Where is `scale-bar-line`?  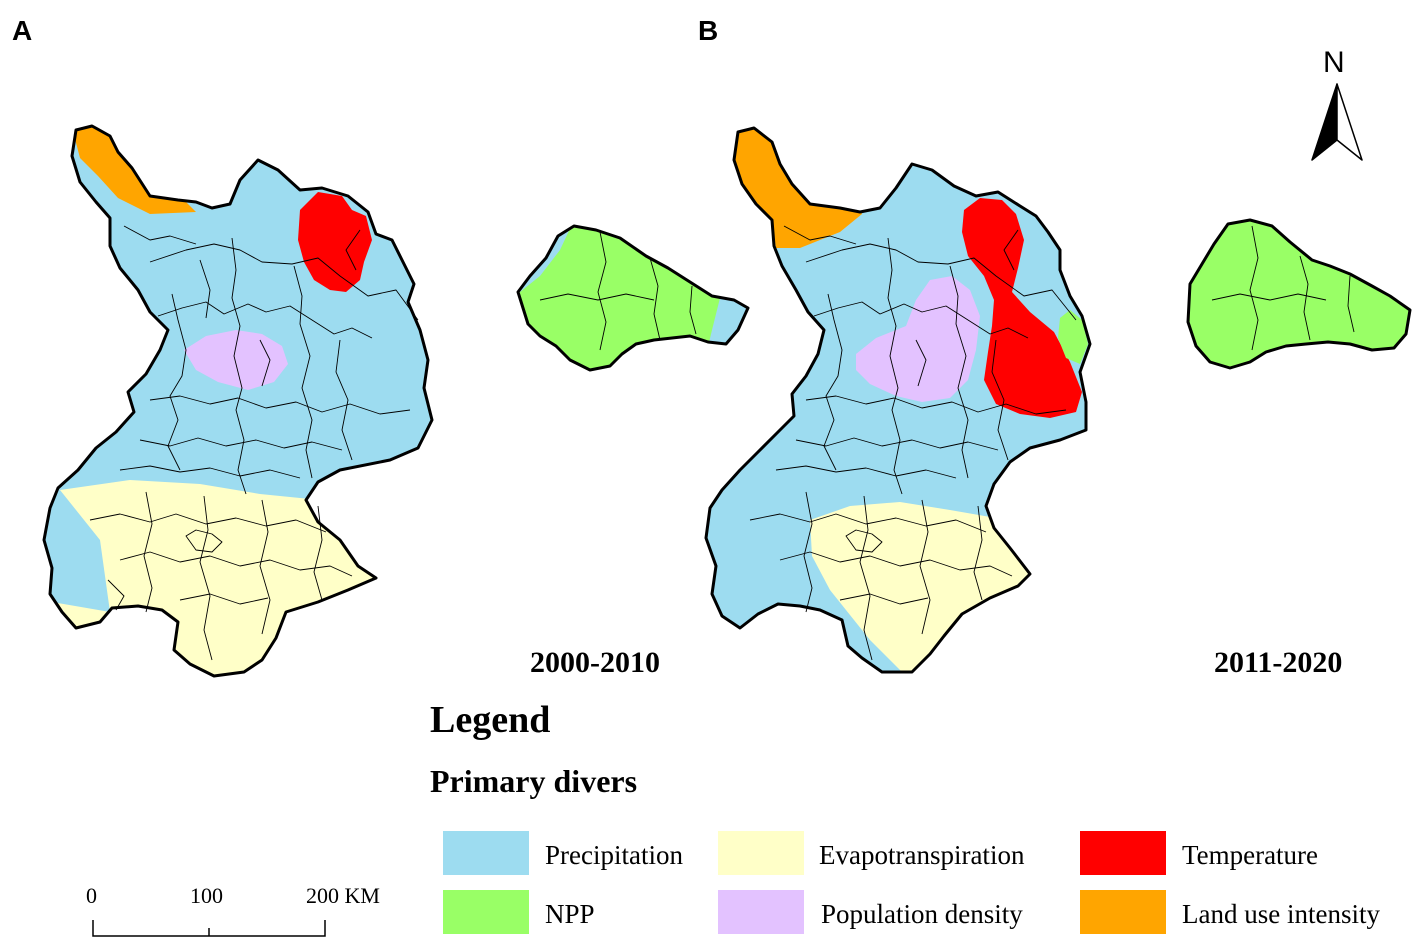 scale-bar-line is located at coordinates (209, 928).